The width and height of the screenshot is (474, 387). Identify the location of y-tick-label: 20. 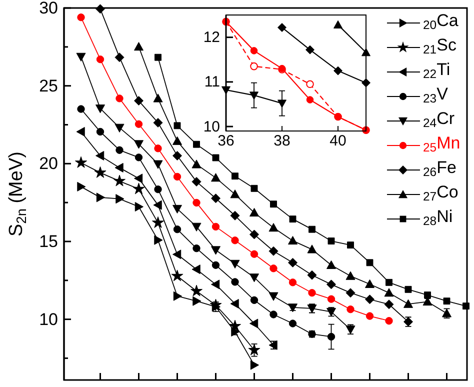
(48, 164).